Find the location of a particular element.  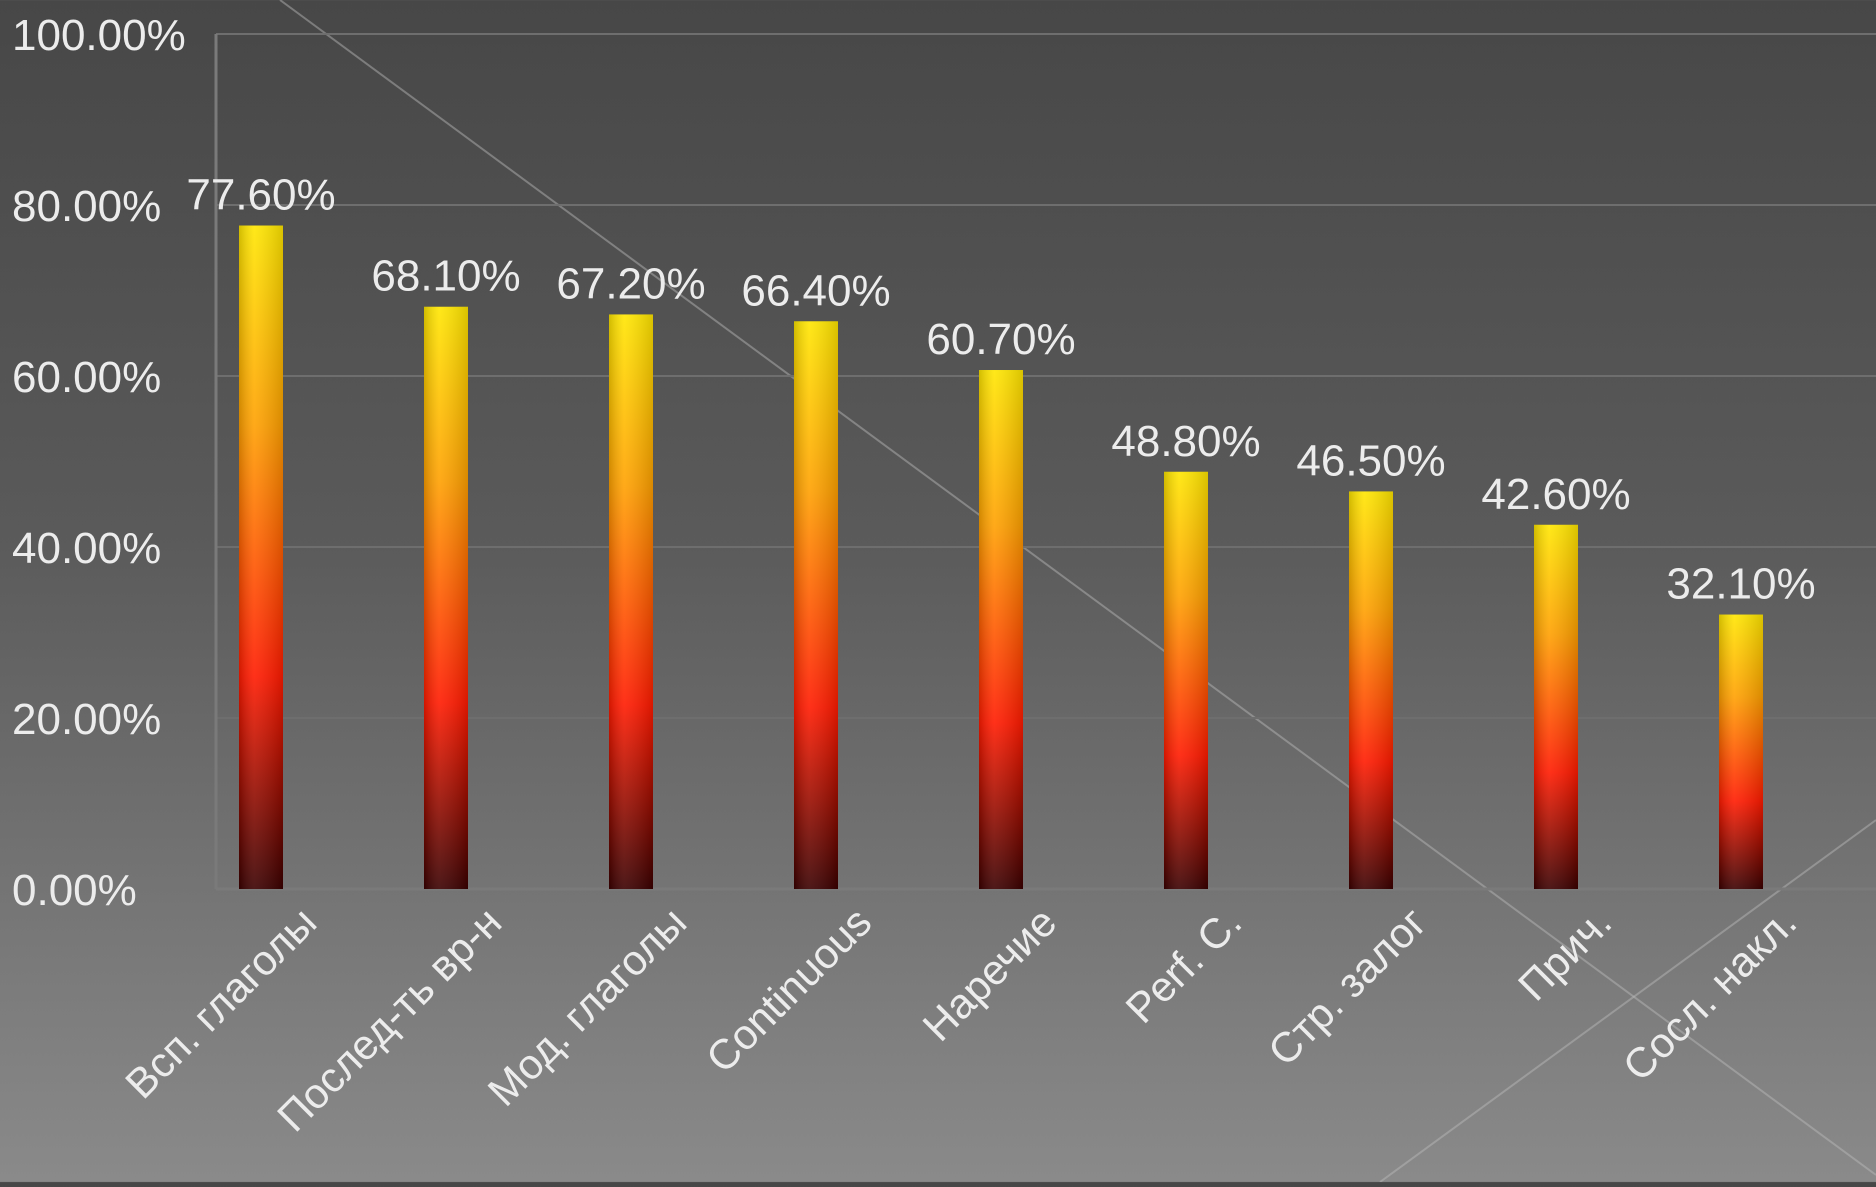

data-label: 77.60% is located at coordinates (260, 195).